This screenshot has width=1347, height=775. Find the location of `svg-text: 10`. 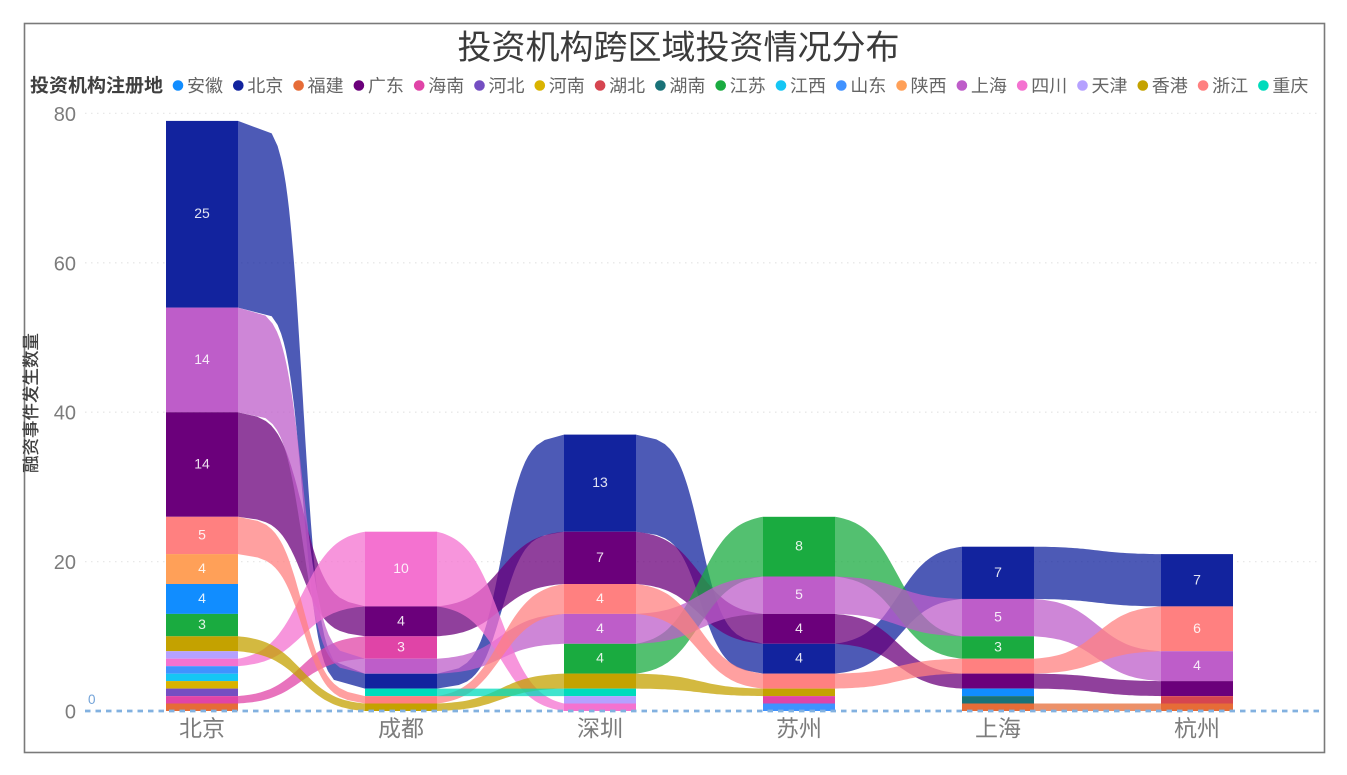

svg-text: 10 is located at coordinates (401, 568).